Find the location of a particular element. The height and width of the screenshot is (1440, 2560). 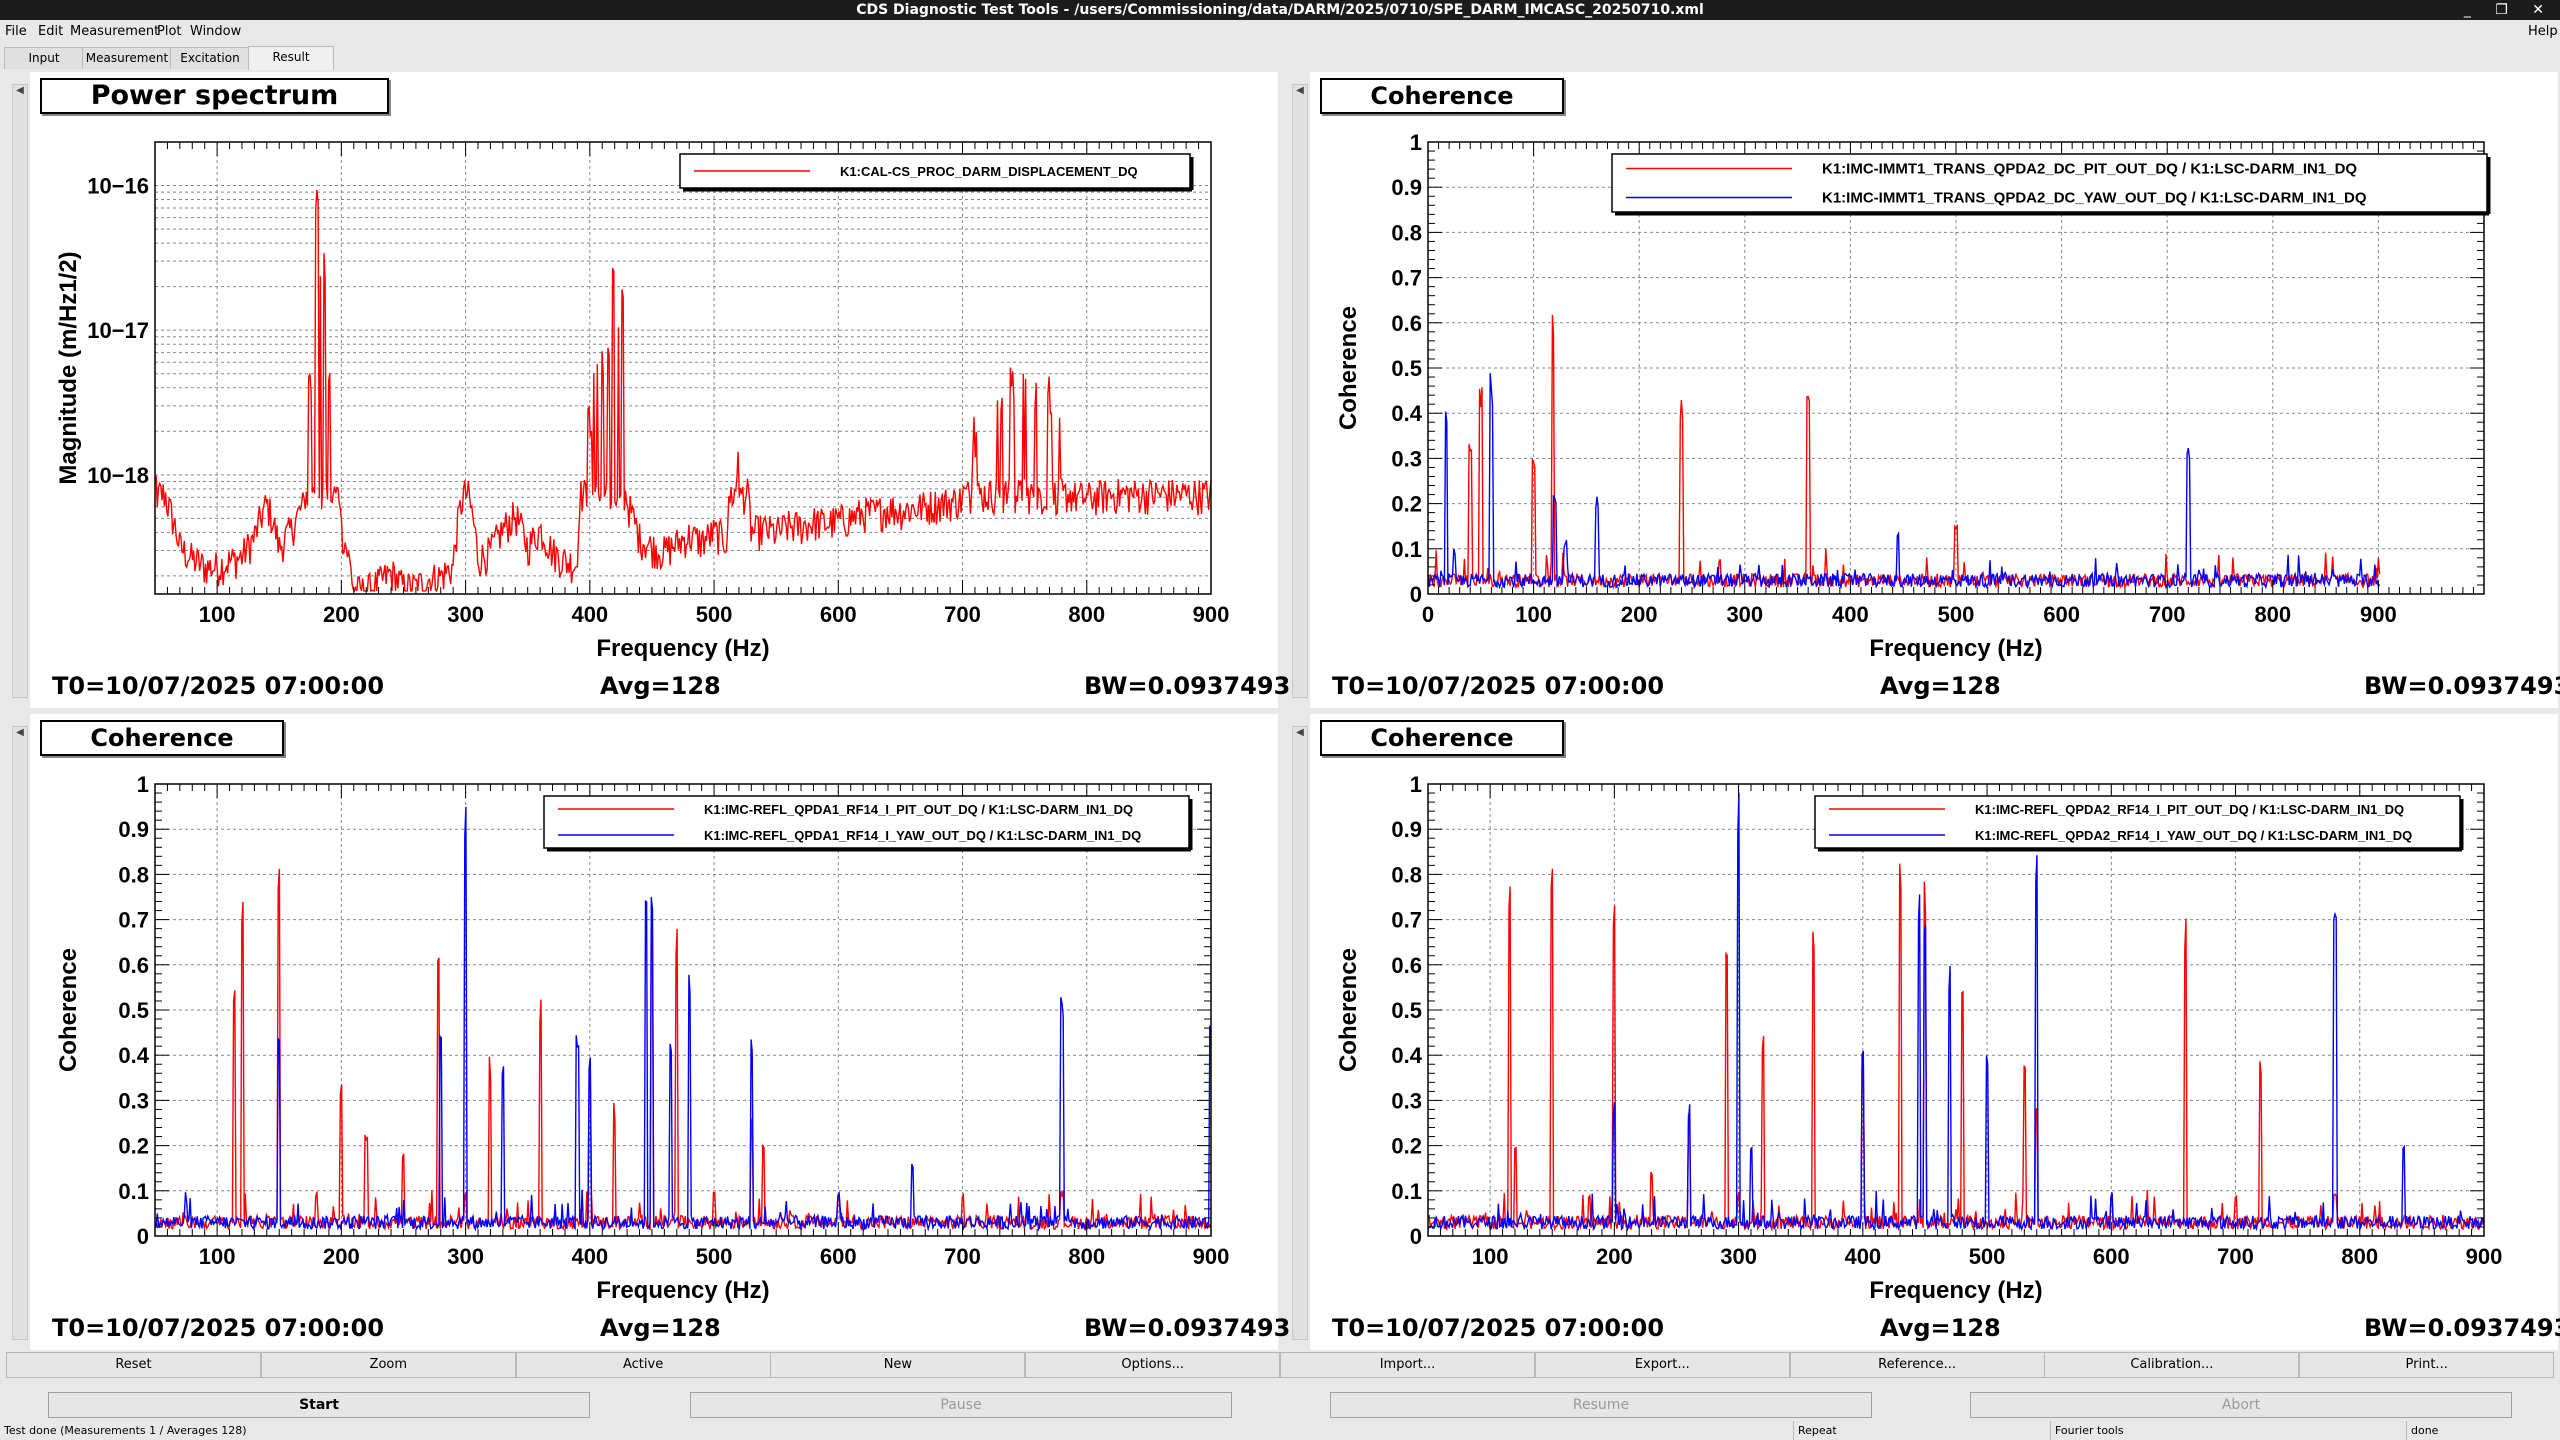

pause-button: Pause is located at coordinates (961, 1405).